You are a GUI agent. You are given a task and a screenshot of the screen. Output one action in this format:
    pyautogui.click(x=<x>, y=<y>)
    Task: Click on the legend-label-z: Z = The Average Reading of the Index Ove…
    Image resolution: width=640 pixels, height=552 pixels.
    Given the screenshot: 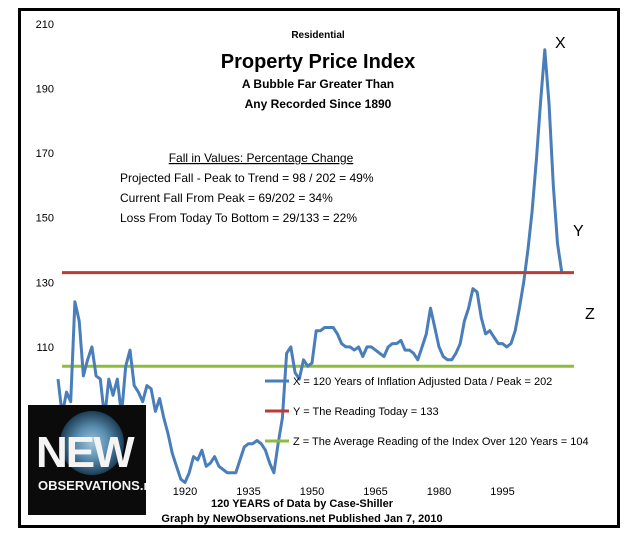 What is the action you would take?
    pyautogui.click(x=441, y=442)
    